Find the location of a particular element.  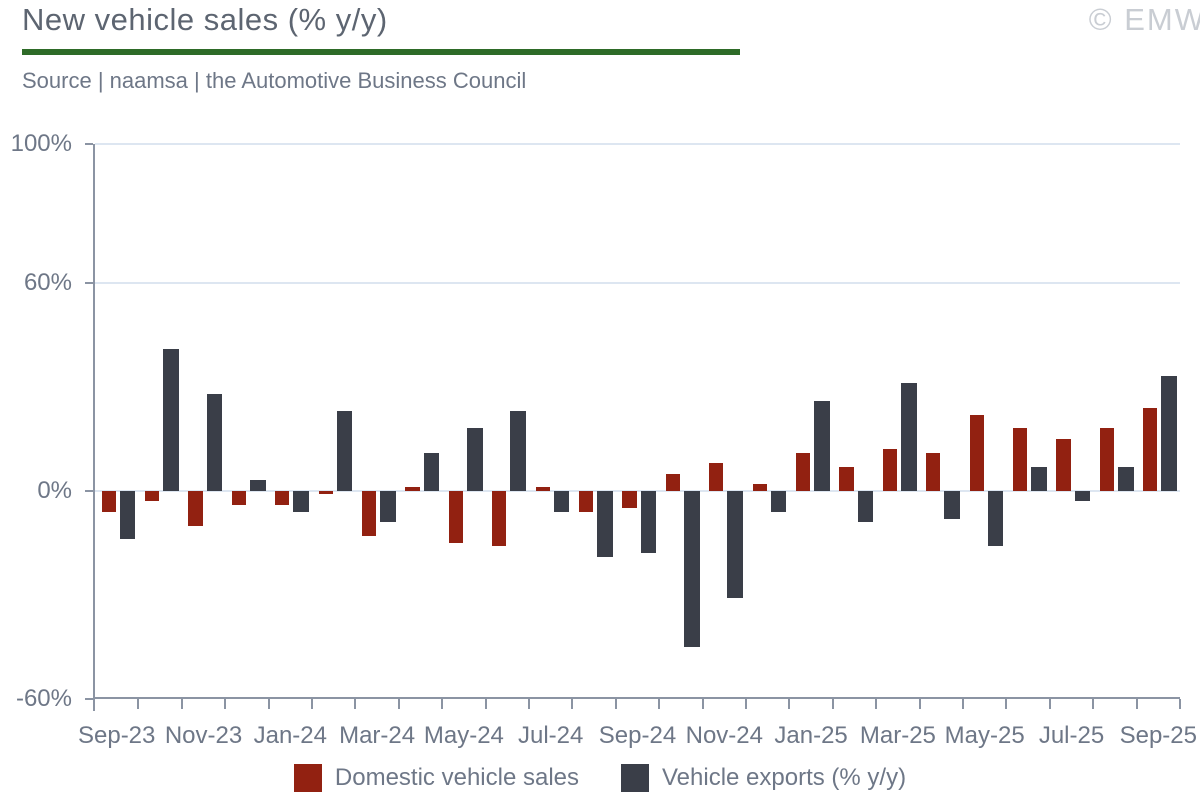

x-axis-label-jul-25: Jul-25 is located at coordinates (1071, 735).